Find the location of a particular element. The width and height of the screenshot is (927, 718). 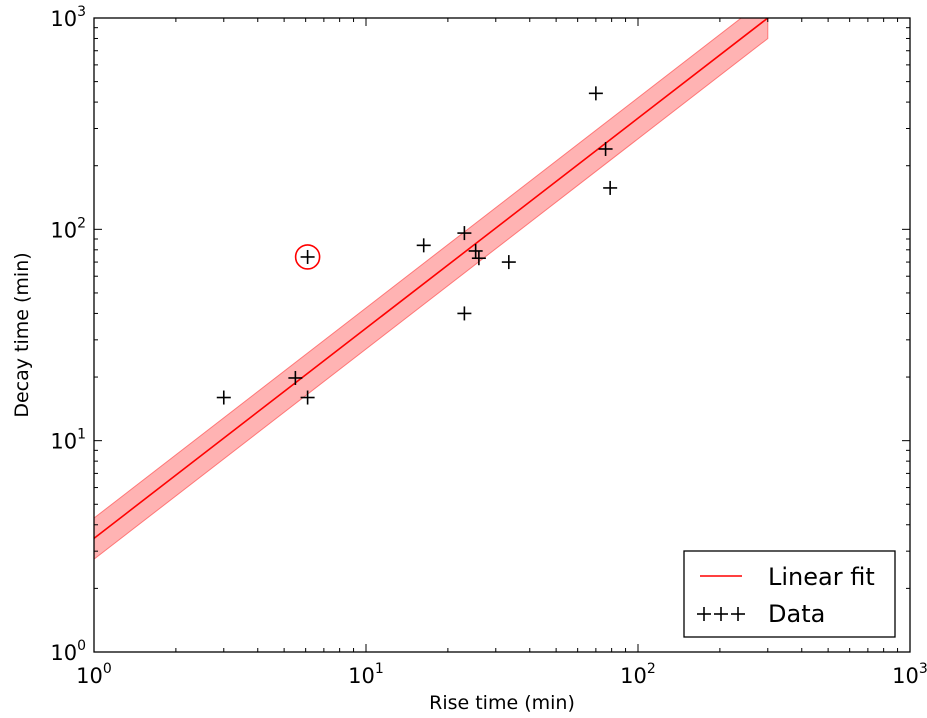

x-tick-label: 10¹ is located at coordinates (366, 674).